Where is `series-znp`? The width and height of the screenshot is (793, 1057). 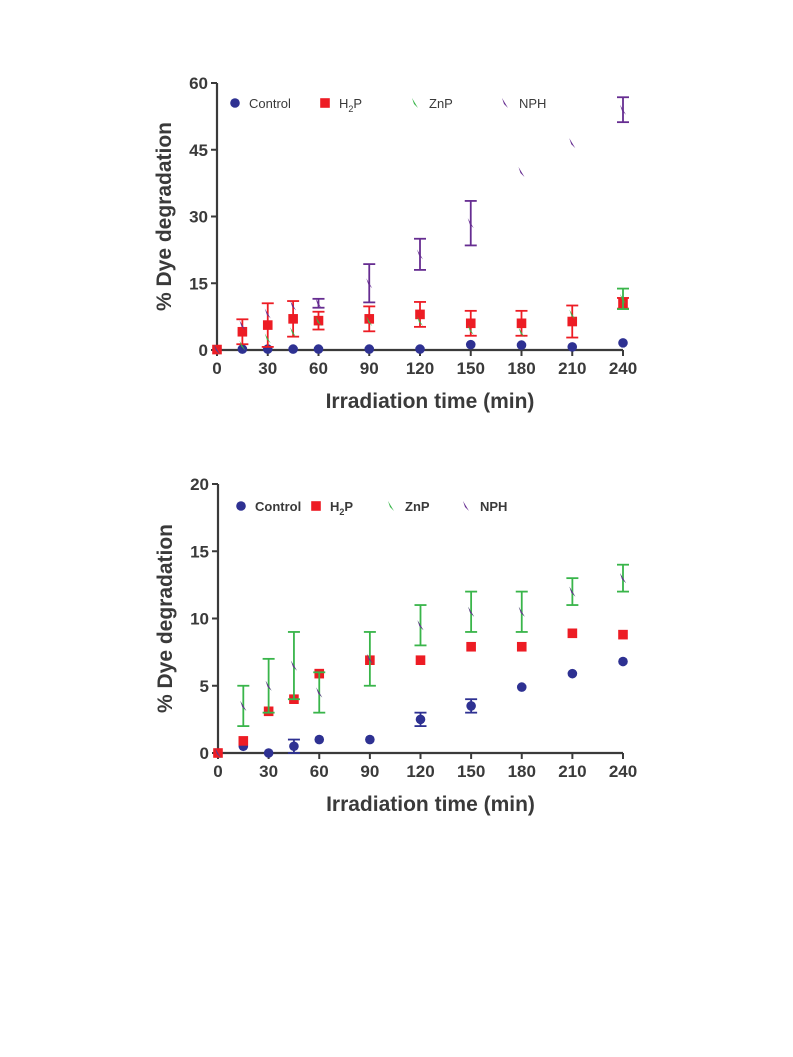
series-znp is located at coordinates (421, 321).